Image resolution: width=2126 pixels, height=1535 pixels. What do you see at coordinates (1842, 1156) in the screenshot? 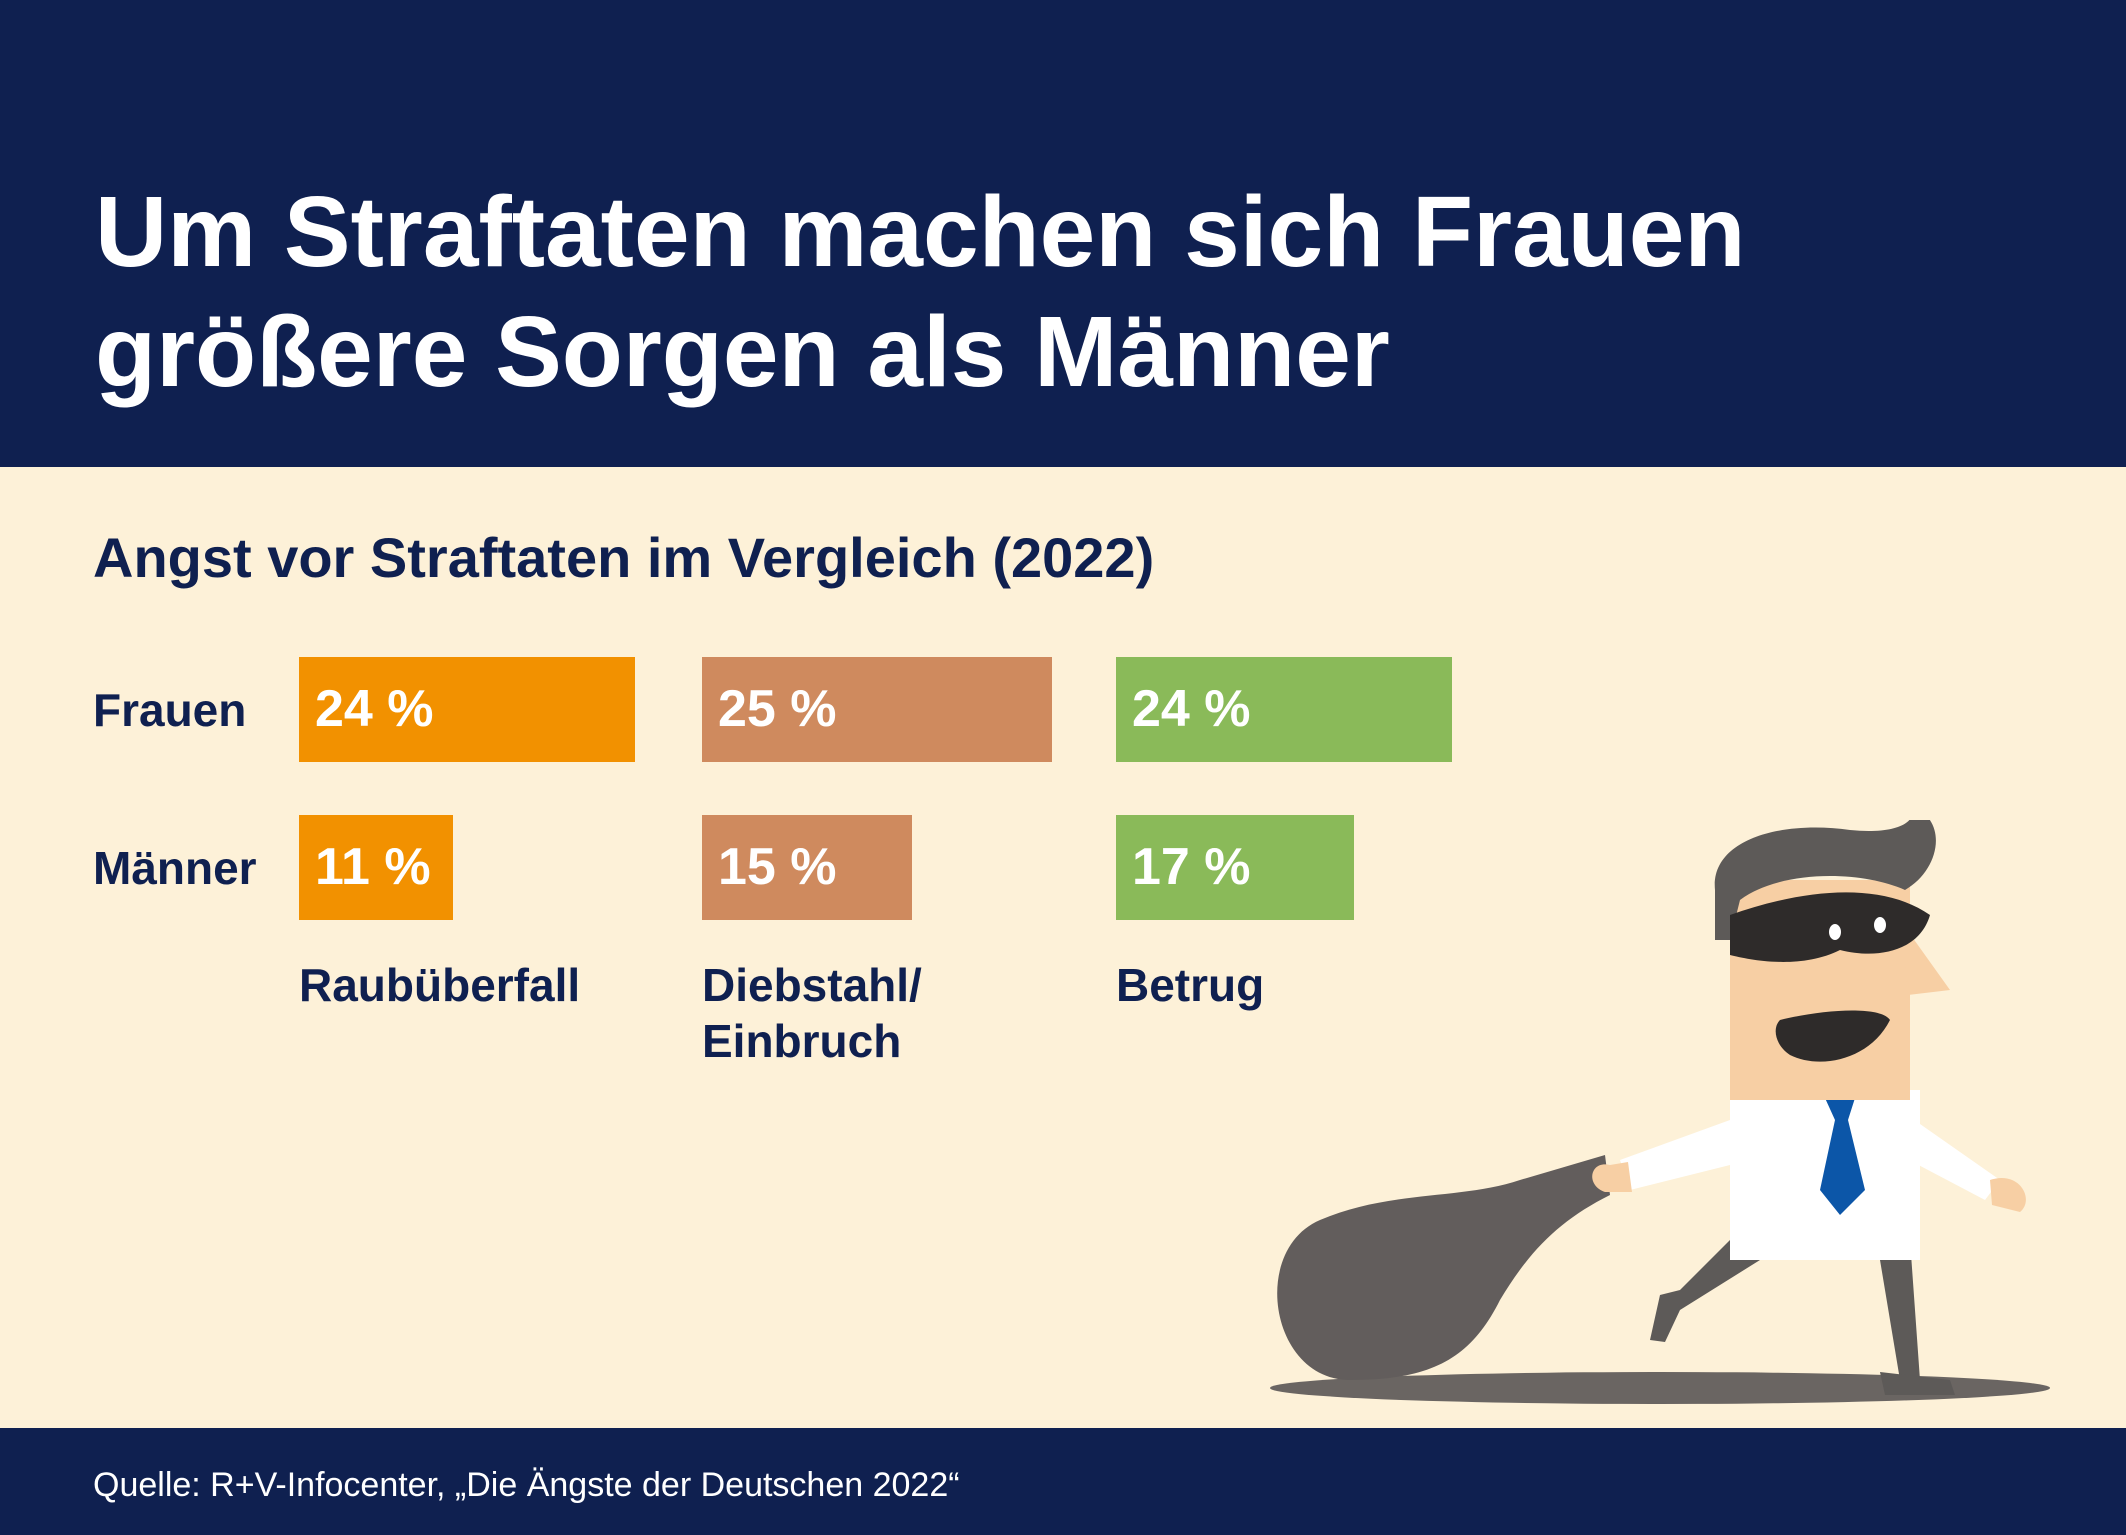
I see `tie` at bounding box center [1842, 1156].